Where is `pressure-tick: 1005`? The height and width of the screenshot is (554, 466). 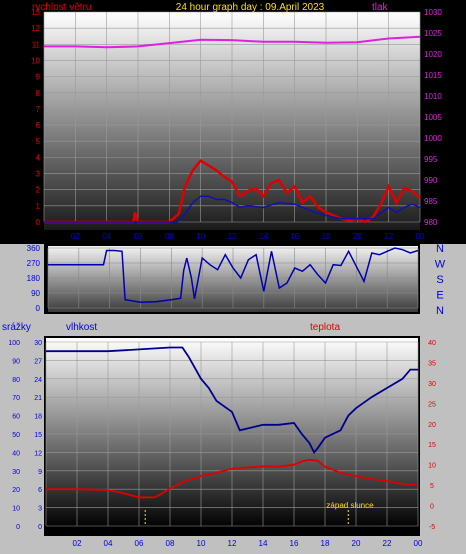
pressure-tick: 1005 is located at coordinates (433, 117).